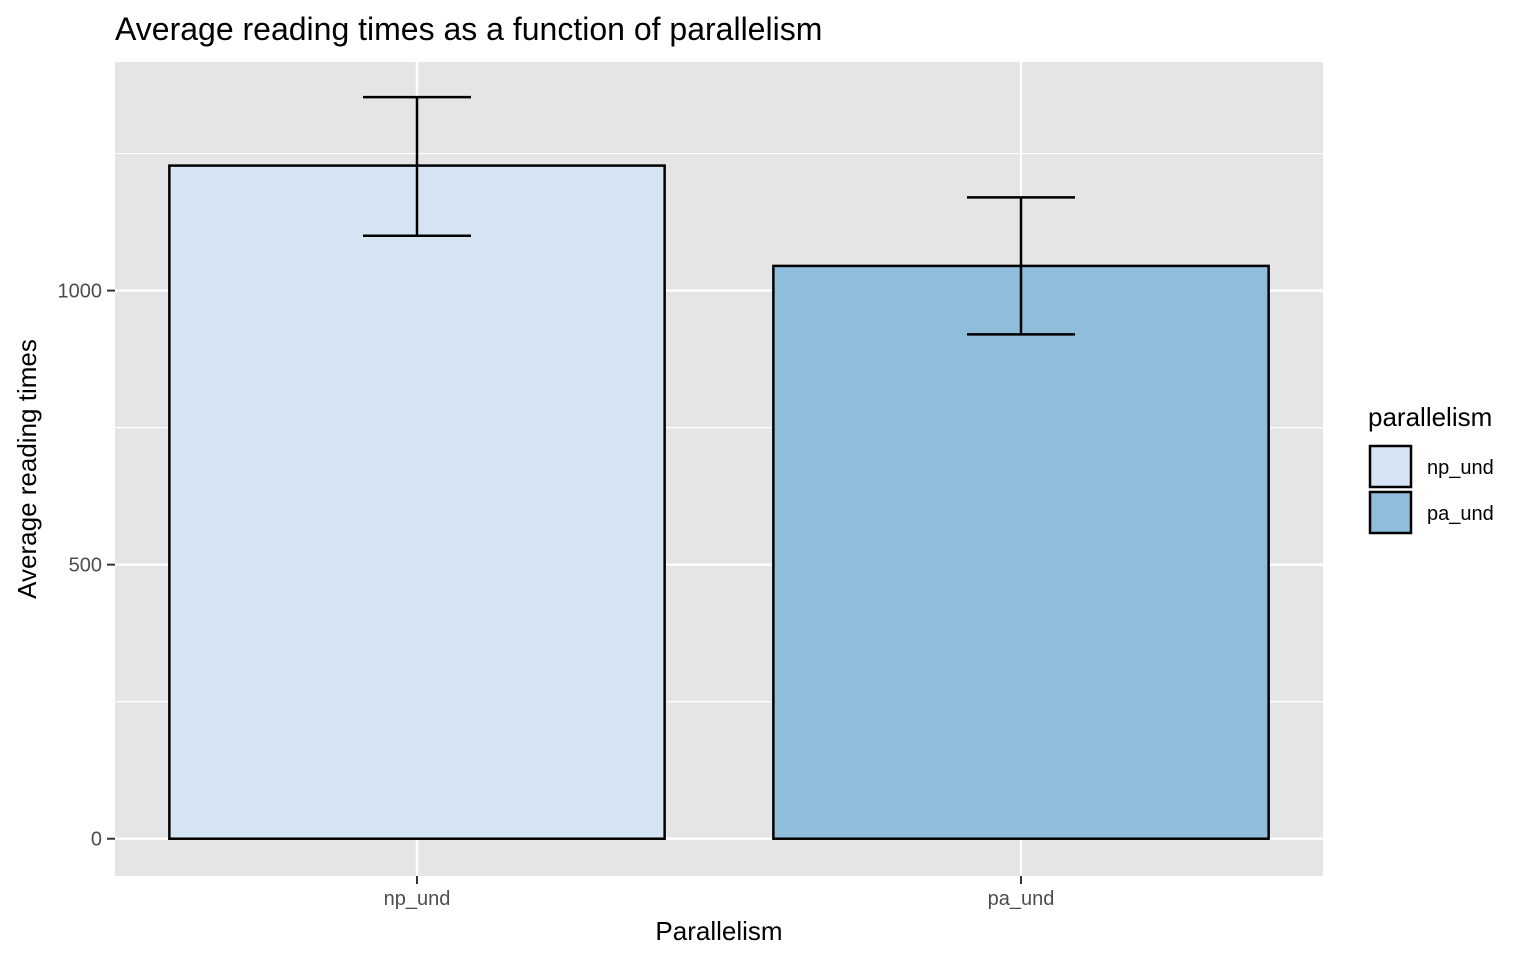 Image resolution: width=1536 pixels, height=960 pixels. What do you see at coordinates (1460, 514) in the screenshot?
I see `legend-label-pa_und: pa_und` at bounding box center [1460, 514].